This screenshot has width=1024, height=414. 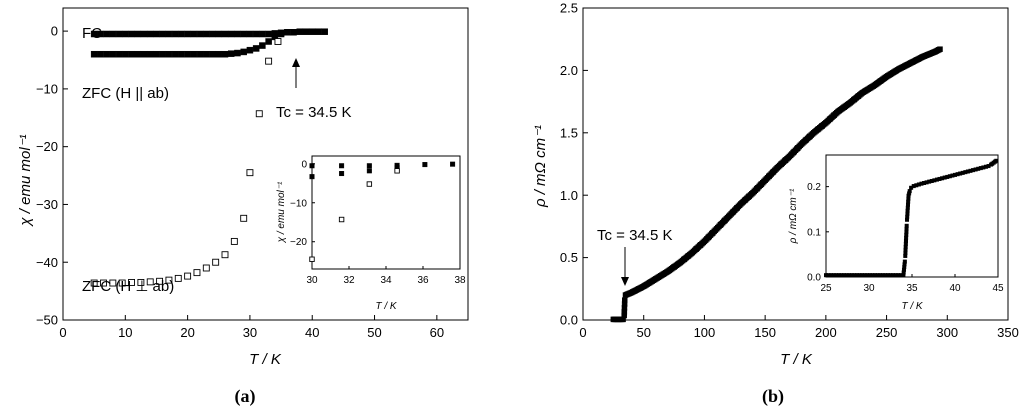 What do you see at coordinates (386, 212) in the screenshot?
I see `panel-a-inset-frame` at bounding box center [386, 212].